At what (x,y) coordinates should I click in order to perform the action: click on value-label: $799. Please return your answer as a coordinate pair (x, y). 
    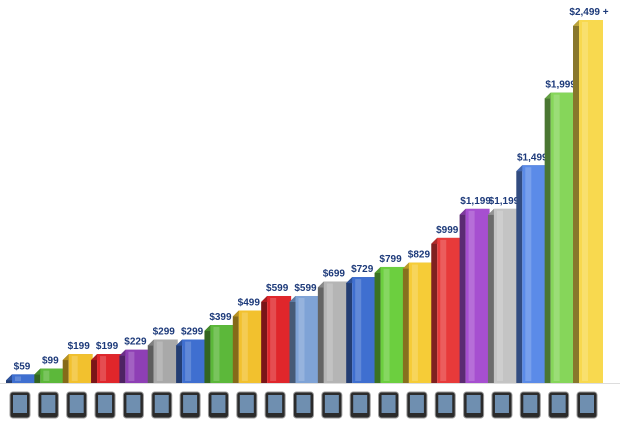
    Looking at the image, I should click on (390, 259).